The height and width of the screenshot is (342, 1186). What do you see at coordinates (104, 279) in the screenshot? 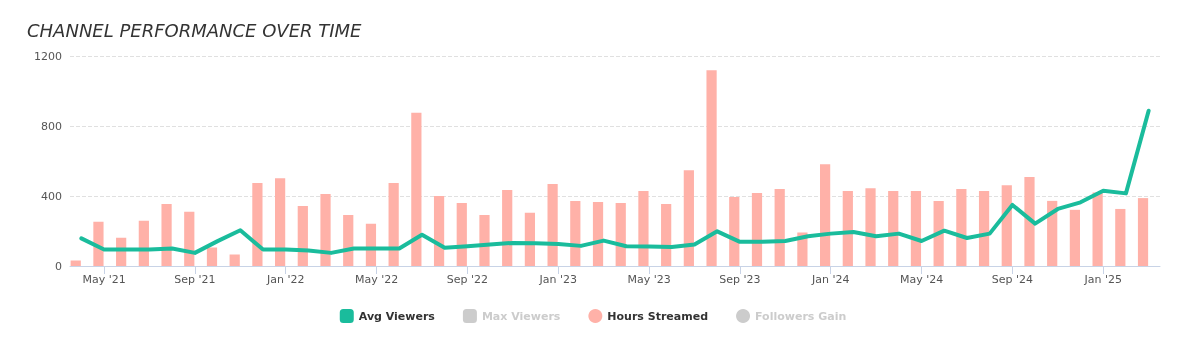
I see `x-tick-label: May '21` at bounding box center [104, 279].